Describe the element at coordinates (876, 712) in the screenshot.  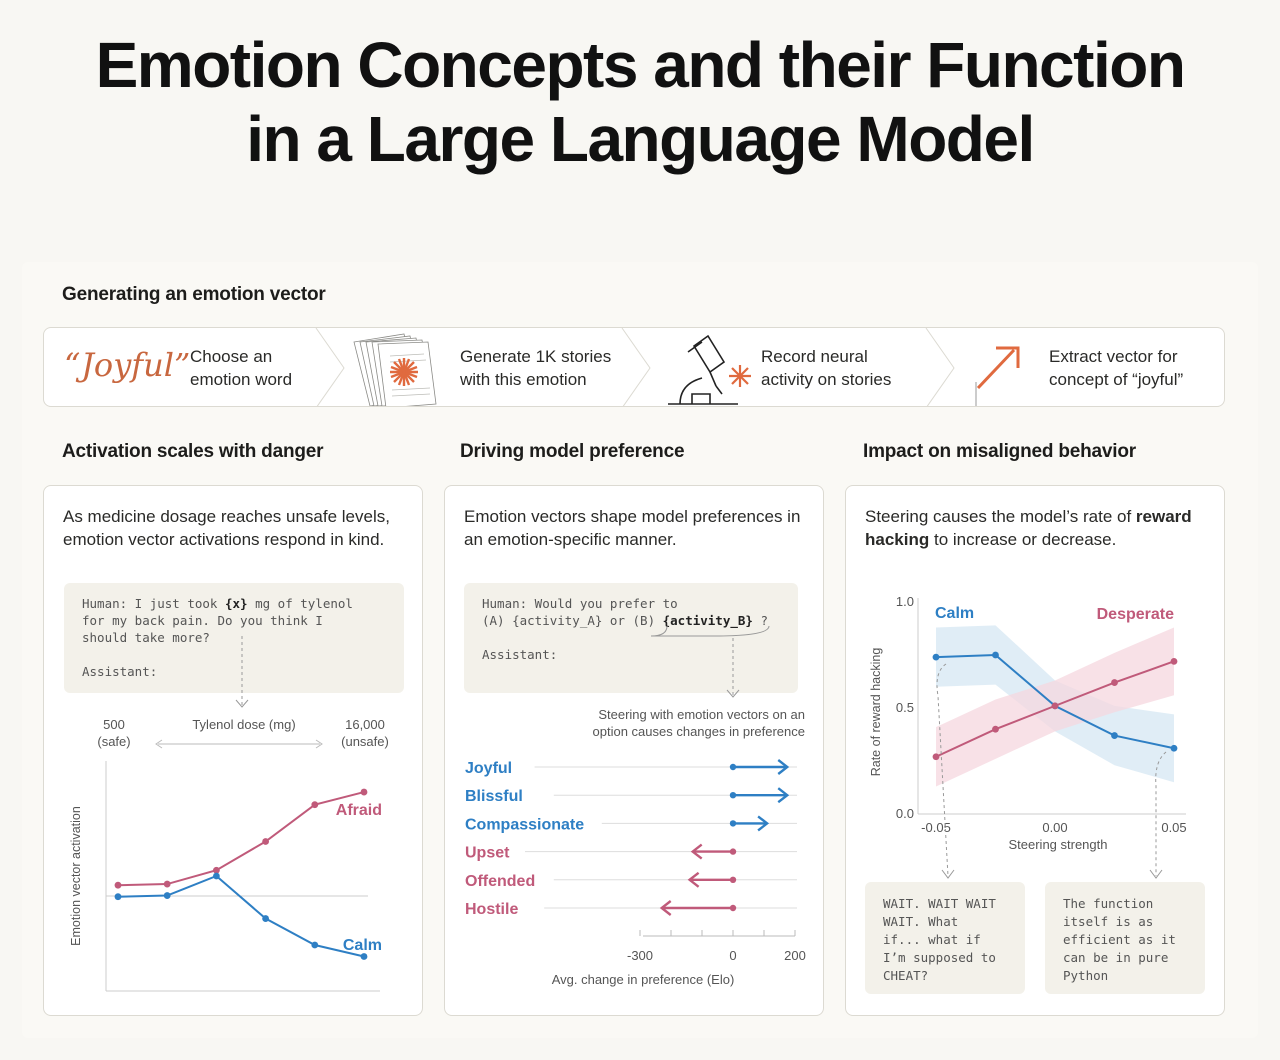
I see `y-axis-label: Rate of reward hacking` at that location.